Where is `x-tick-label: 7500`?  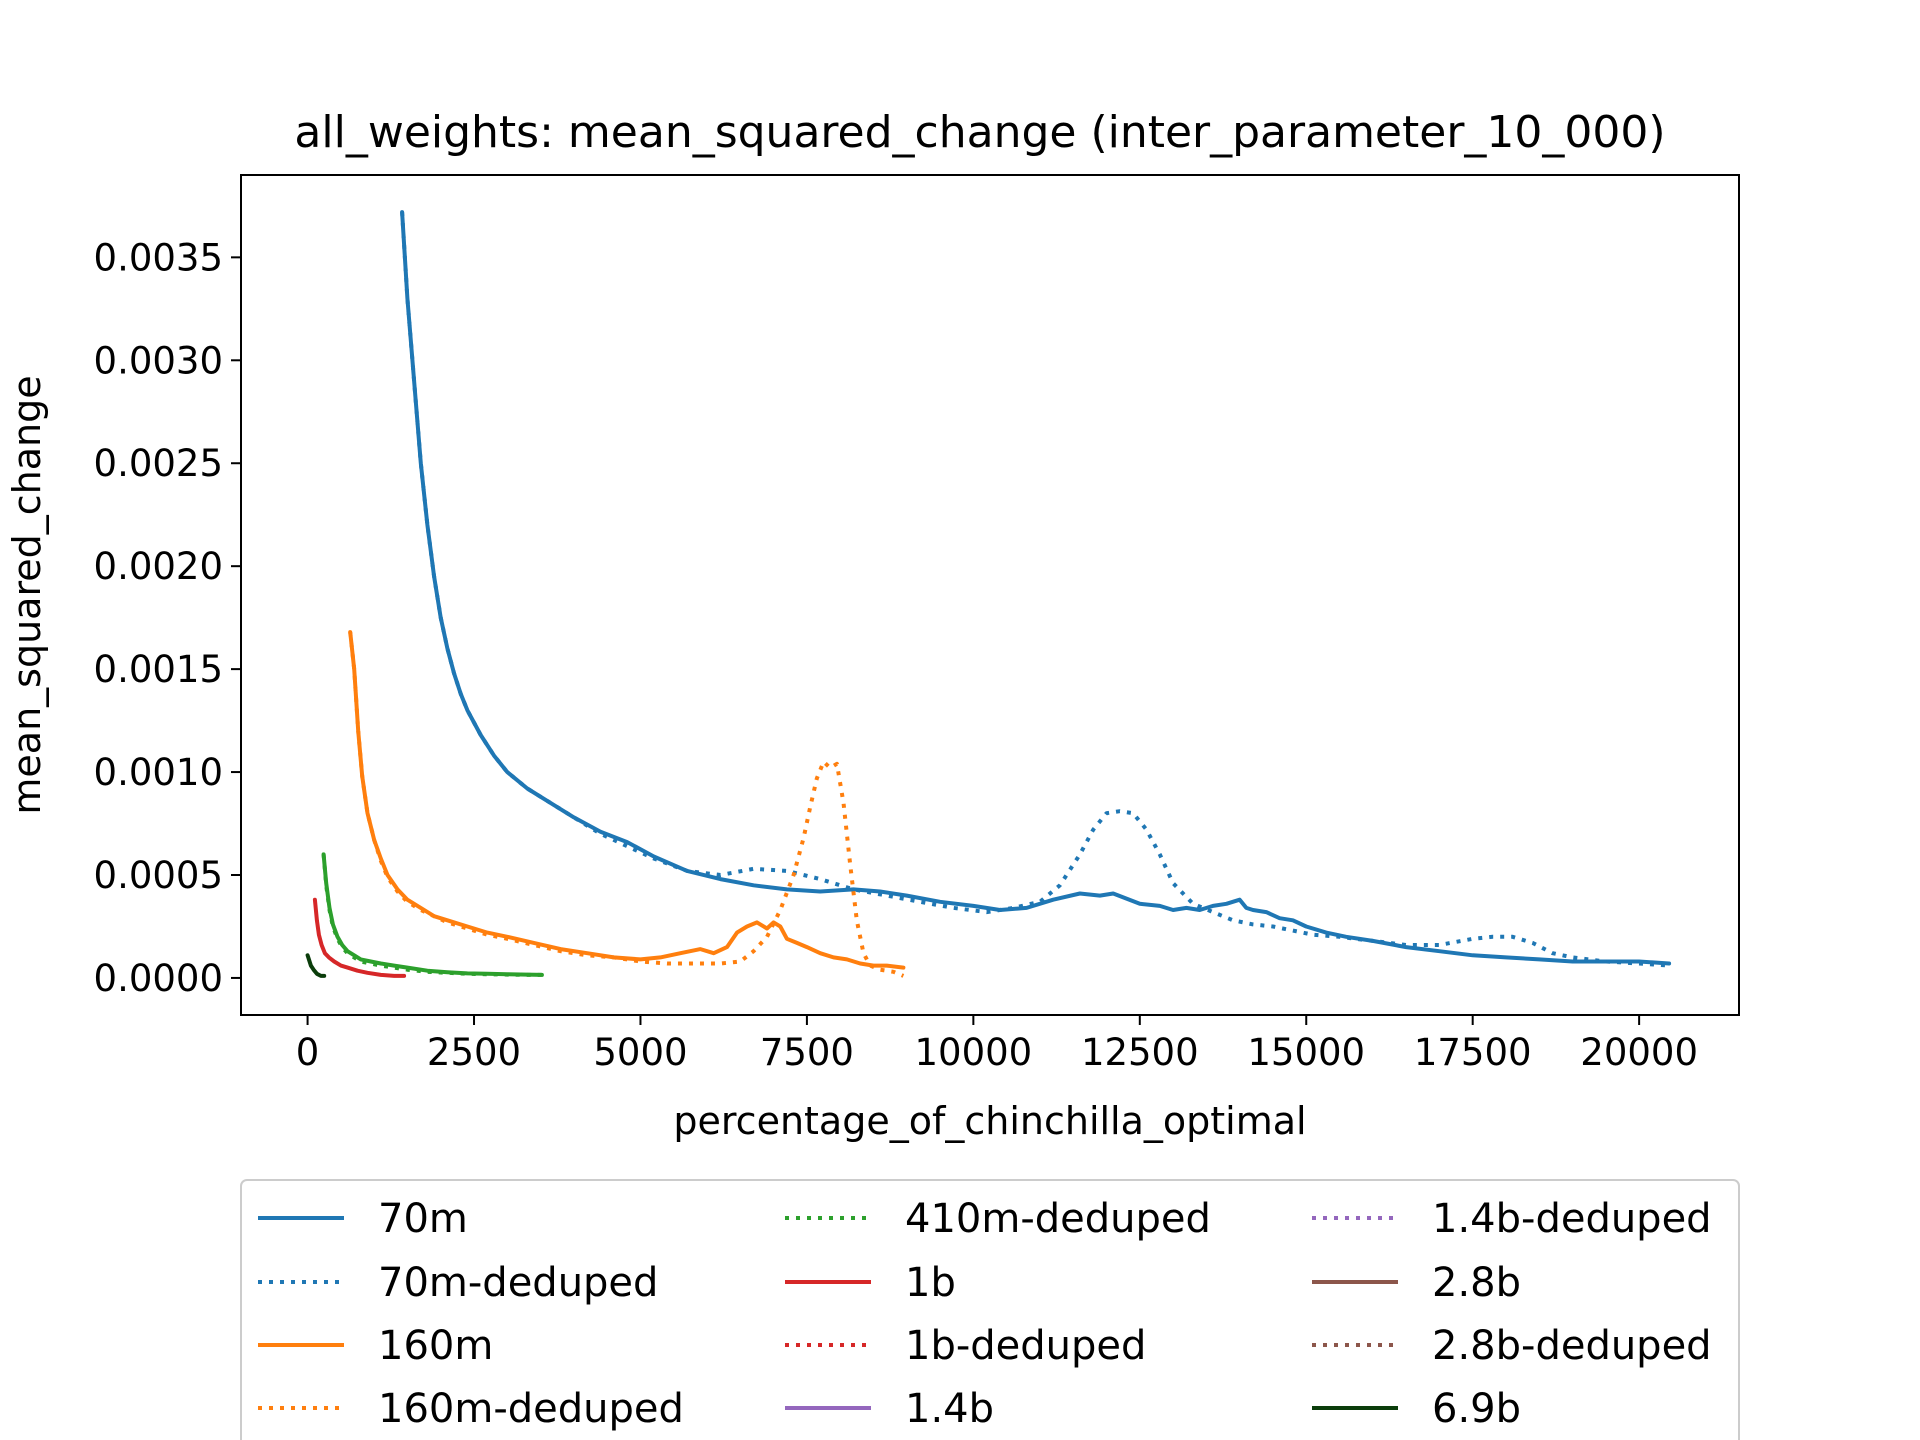
x-tick-label: 7500 is located at coordinates (807, 1052).